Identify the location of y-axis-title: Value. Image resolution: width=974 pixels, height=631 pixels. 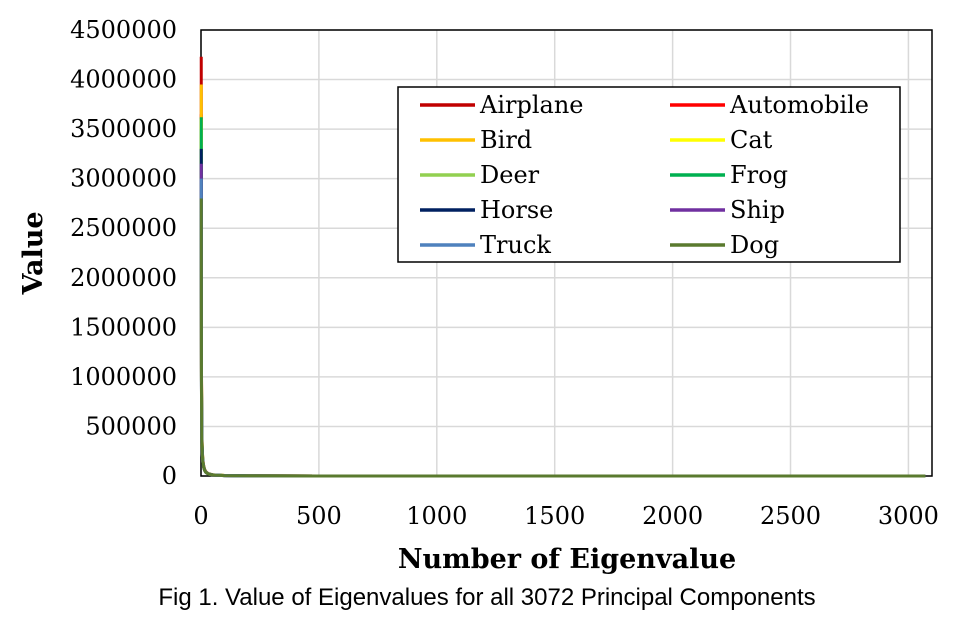
(33, 253).